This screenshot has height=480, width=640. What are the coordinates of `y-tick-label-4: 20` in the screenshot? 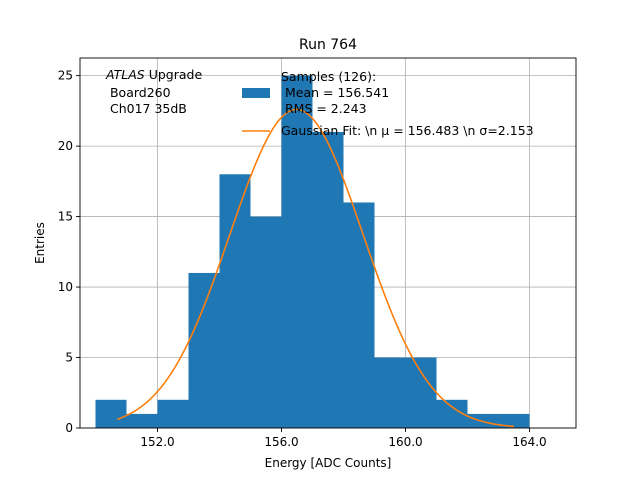 It's located at (65, 146).